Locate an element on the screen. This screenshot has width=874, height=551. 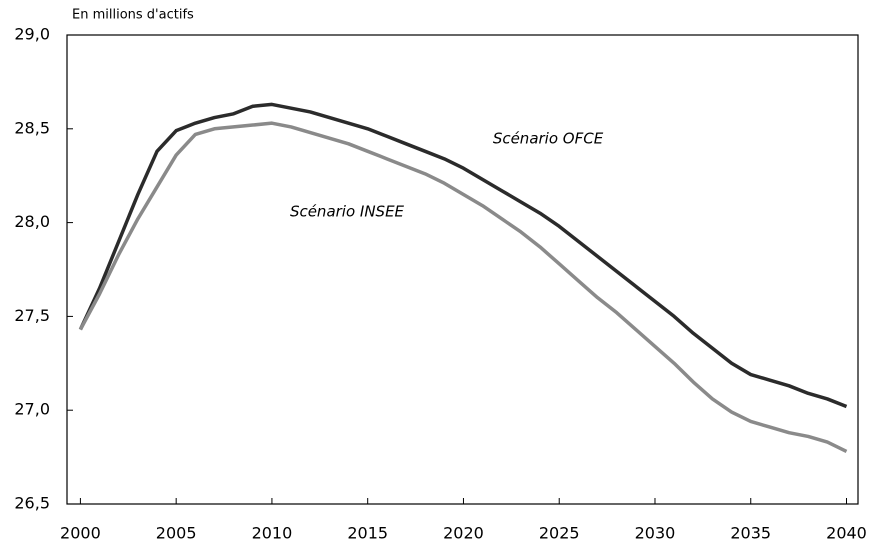
y-tick-label: 28,5 is located at coordinates (32, 127).